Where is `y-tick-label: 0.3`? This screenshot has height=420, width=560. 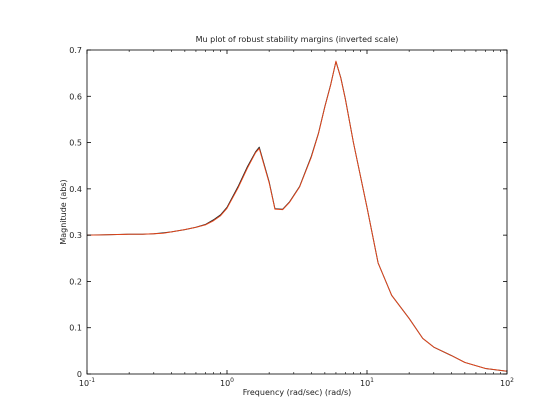
y-tick-label: 0.3 is located at coordinates (75, 235).